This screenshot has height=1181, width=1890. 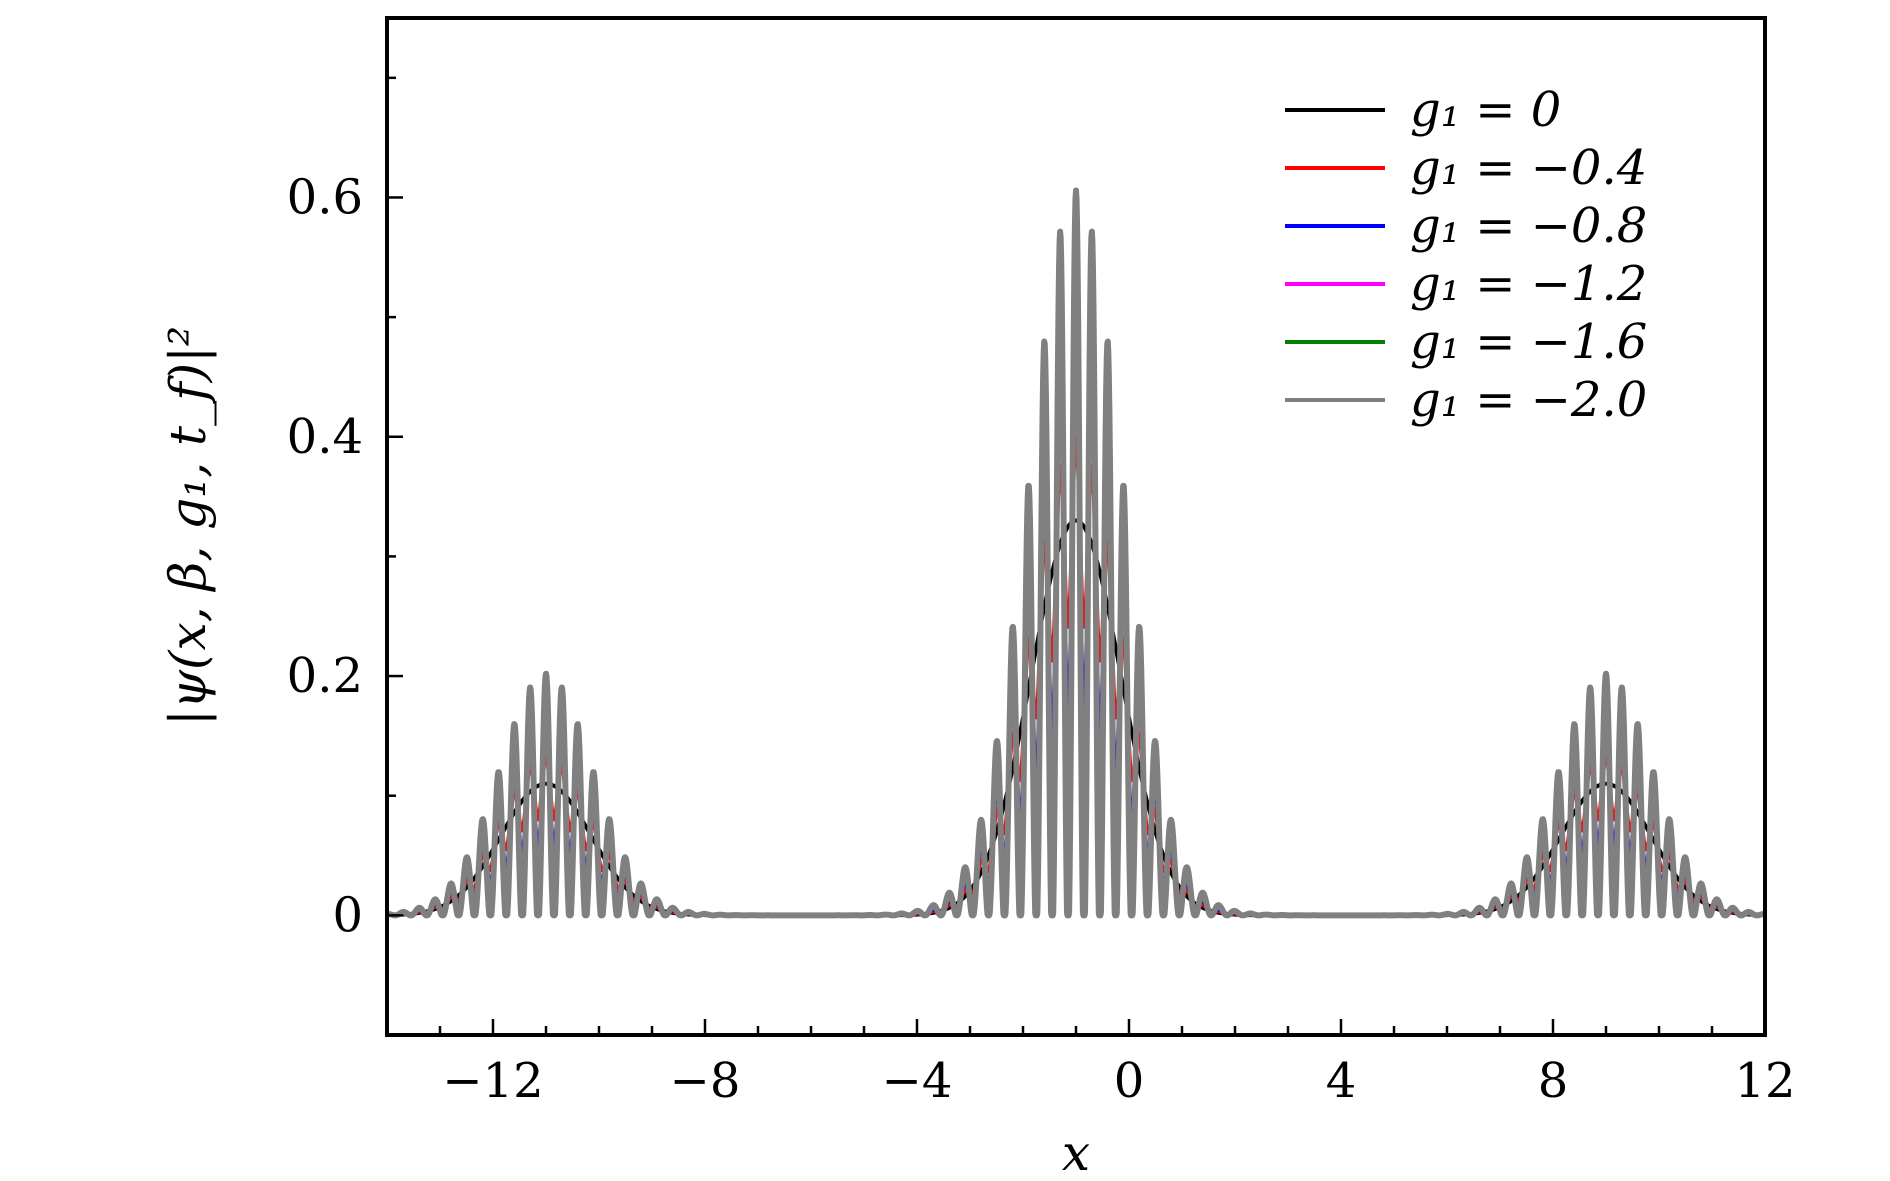 I want to click on y-axis: 0 0.2 0.4 0.6, so click(x=345, y=556).